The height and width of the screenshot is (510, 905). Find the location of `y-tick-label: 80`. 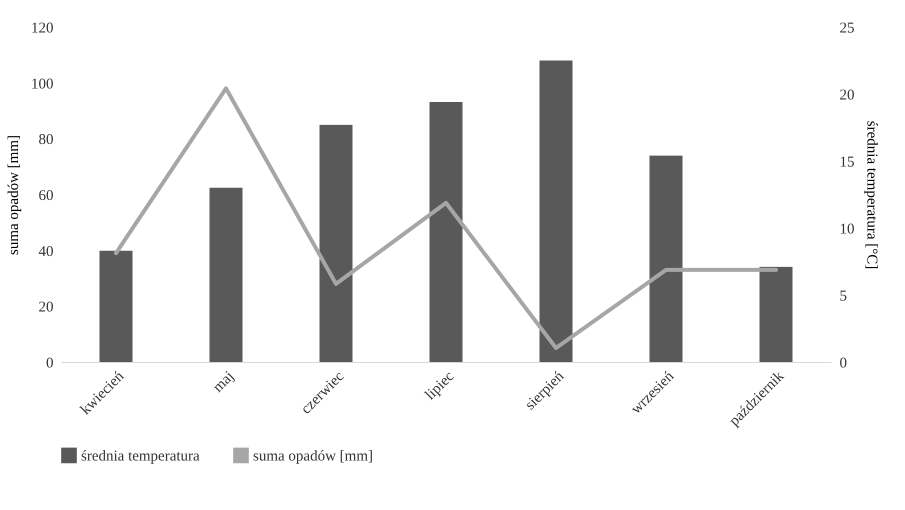

y-tick-label: 80 is located at coordinates (46, 140).